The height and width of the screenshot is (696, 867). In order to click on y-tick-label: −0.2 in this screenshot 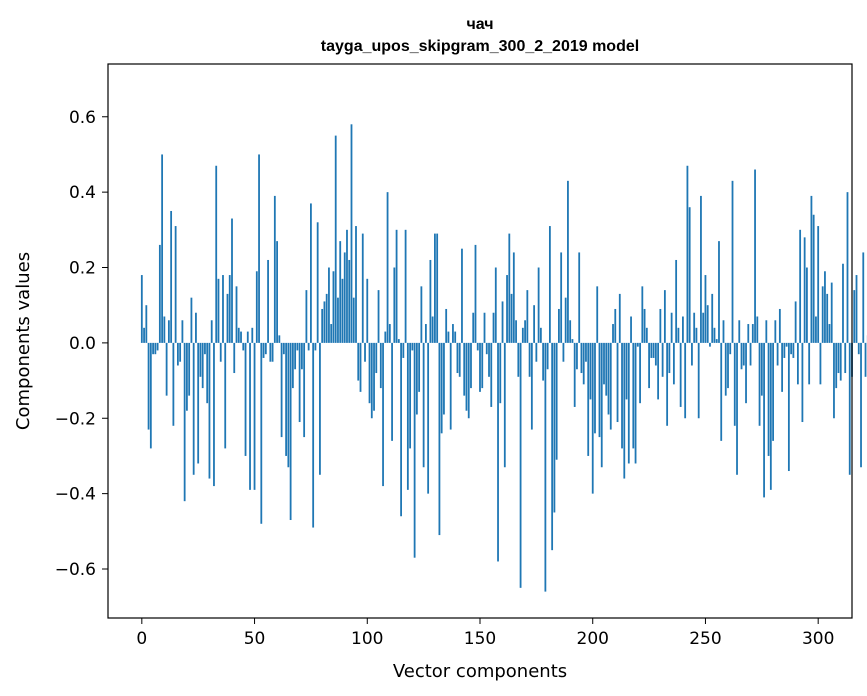, I will do `click(75, 419)`.